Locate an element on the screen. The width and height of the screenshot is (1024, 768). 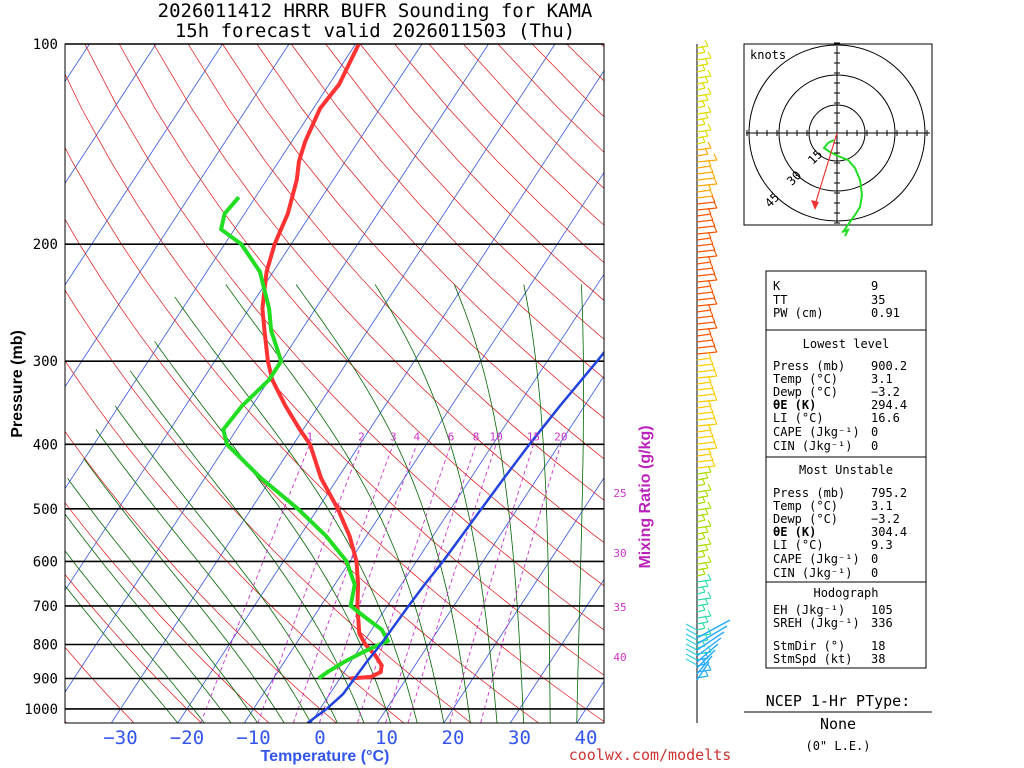
mixing-ratio-label: 8 is located at coordinates (476, 436).